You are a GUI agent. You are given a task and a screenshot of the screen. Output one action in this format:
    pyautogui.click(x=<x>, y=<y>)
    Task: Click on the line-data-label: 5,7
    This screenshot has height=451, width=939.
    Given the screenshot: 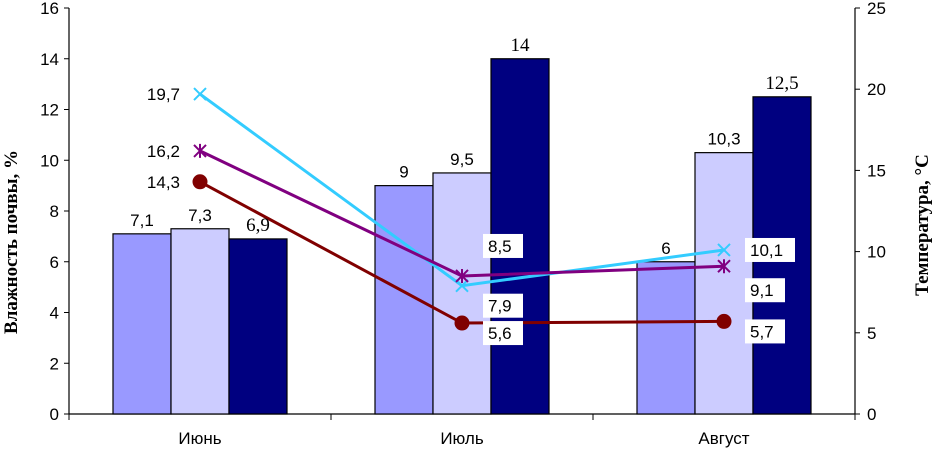 What is the action you would take?
    pyautogui.click(x=762, y=331)
    